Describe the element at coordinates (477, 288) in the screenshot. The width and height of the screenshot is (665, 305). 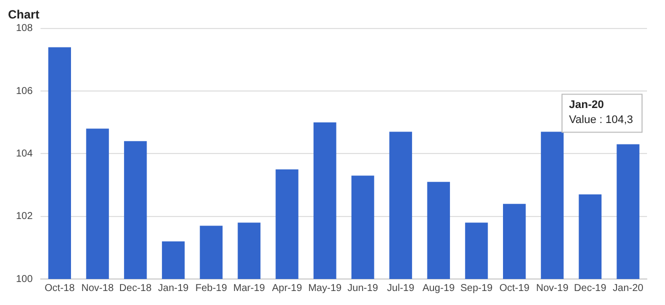
I see `x-tick-label: Sep-19` at that location.